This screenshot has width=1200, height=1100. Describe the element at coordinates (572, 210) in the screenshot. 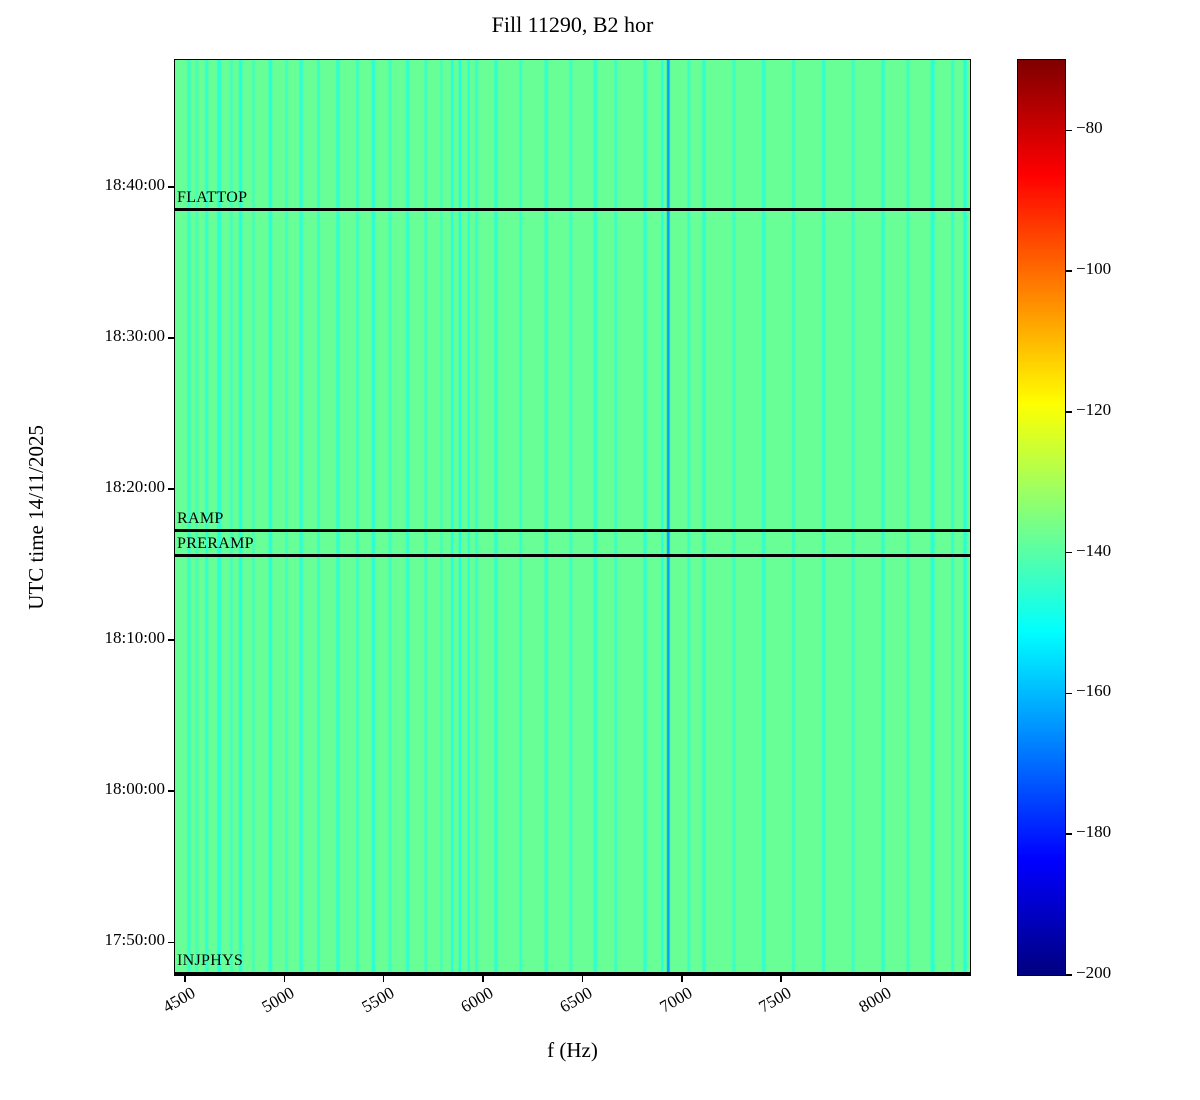

I see `phase-line-flattop` at that location.